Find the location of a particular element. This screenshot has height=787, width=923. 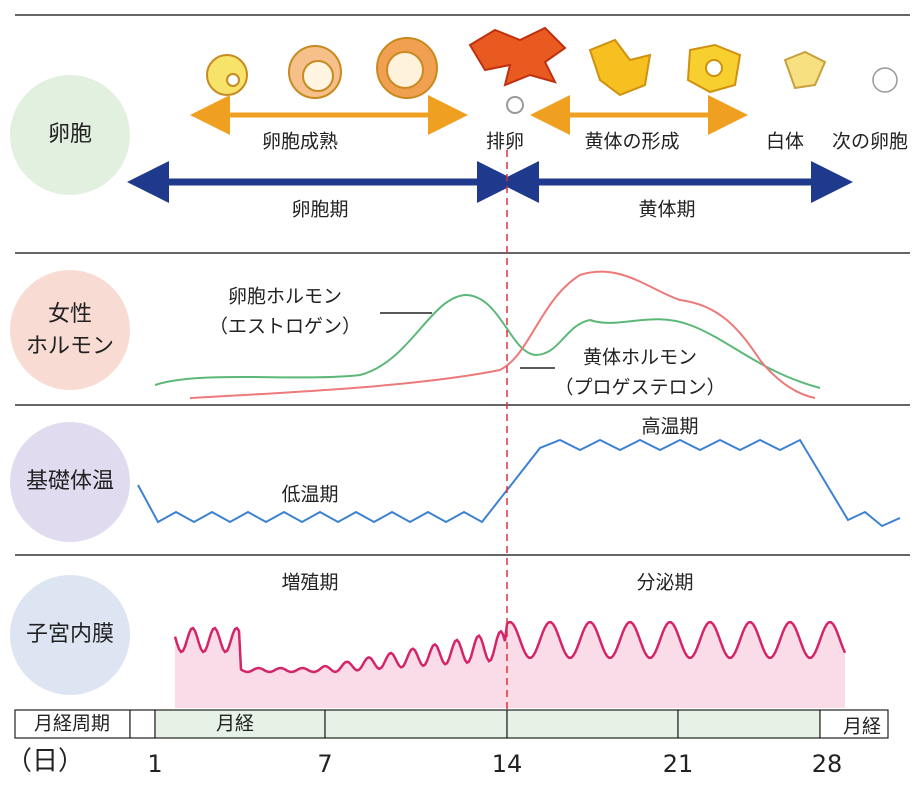

label: 排卵 is located at coordinates (505, 142).